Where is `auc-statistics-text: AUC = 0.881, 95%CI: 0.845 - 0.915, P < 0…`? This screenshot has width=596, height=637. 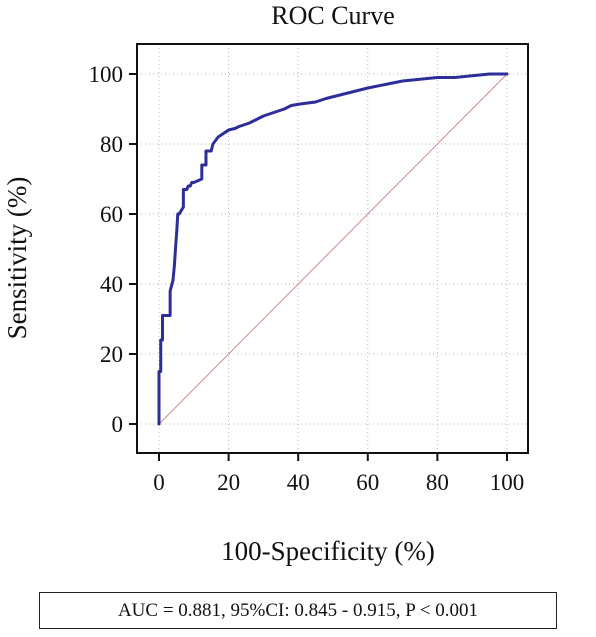
auc-statistics-text: AUC = 0.881, 95%CI: 0.845 - 0.915, P < 0… is located at coordinates (298, 610).